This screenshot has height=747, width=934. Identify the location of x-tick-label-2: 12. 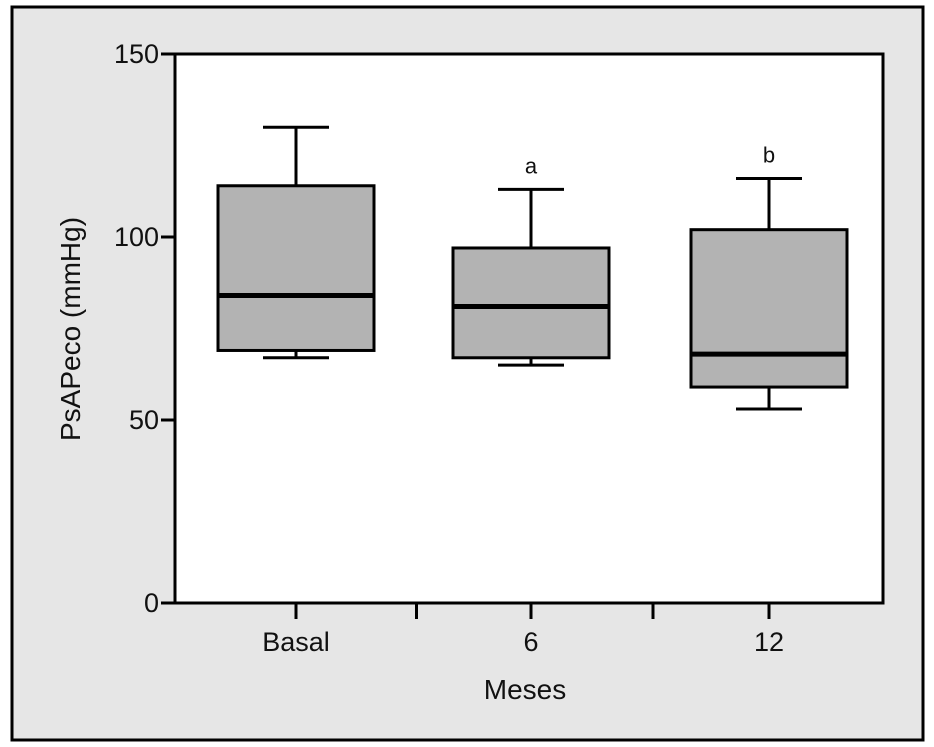
(769, 642).